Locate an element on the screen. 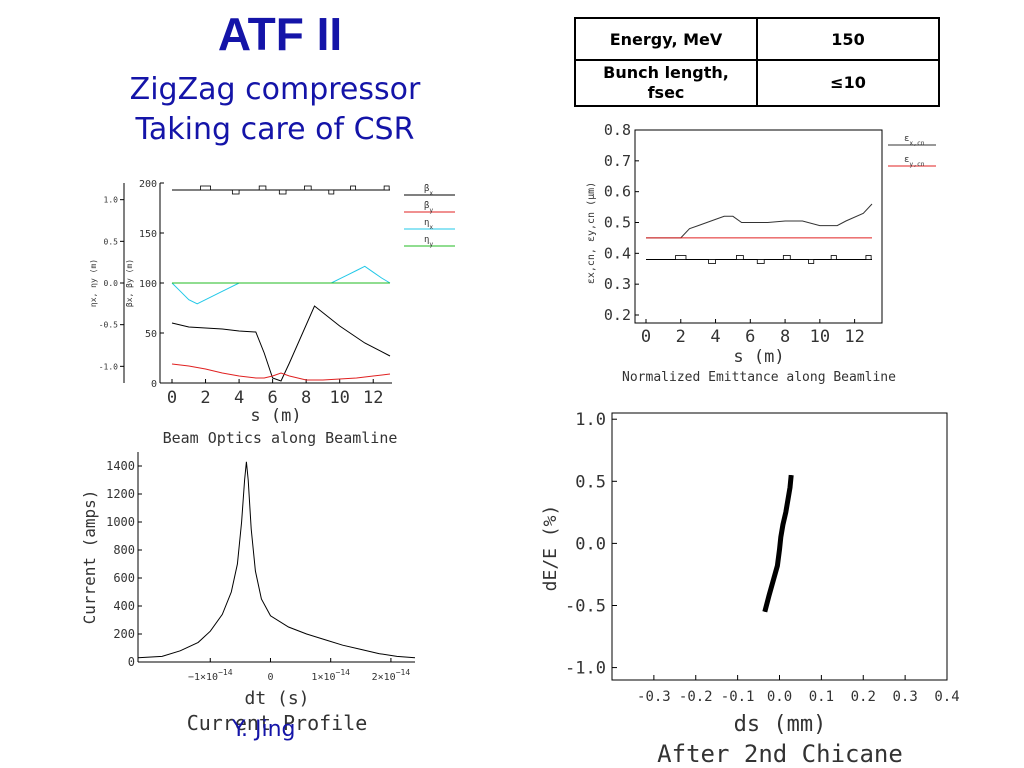 This screenshot has height=768, width=1024. optics-x-axis-label: s (m) is located at coordinates (275, 416).